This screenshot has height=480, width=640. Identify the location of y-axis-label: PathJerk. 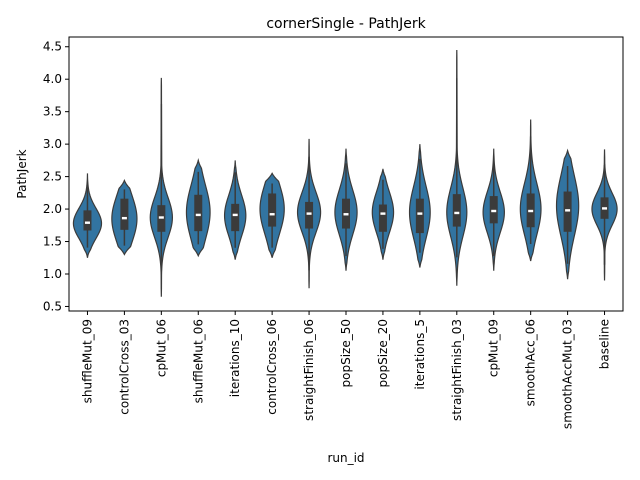
(22, 173).